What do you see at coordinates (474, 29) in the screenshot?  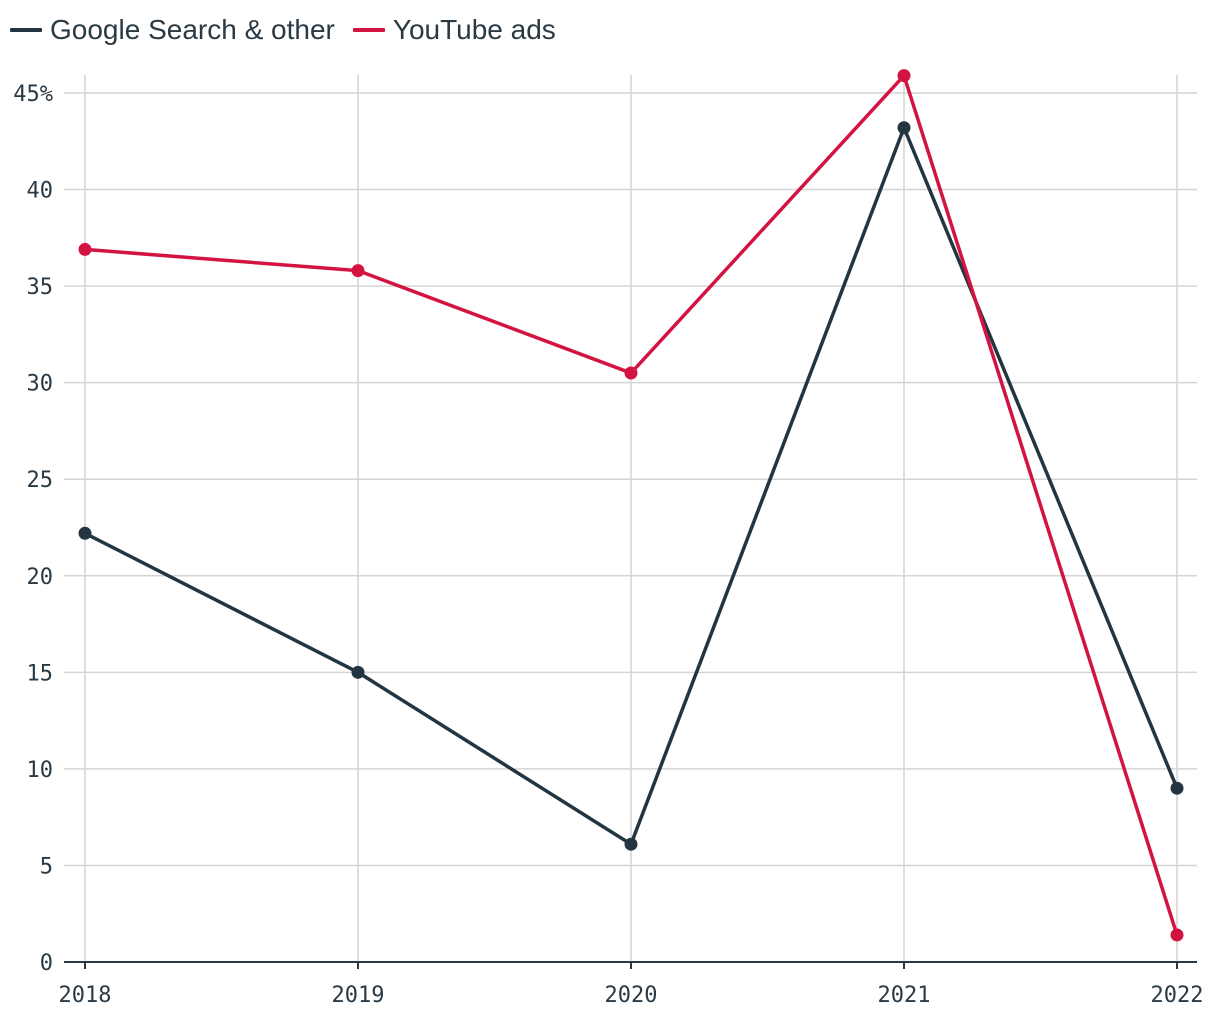 I see `legend-label-youtube: YouTube ads` at bounding box center [474, 29].